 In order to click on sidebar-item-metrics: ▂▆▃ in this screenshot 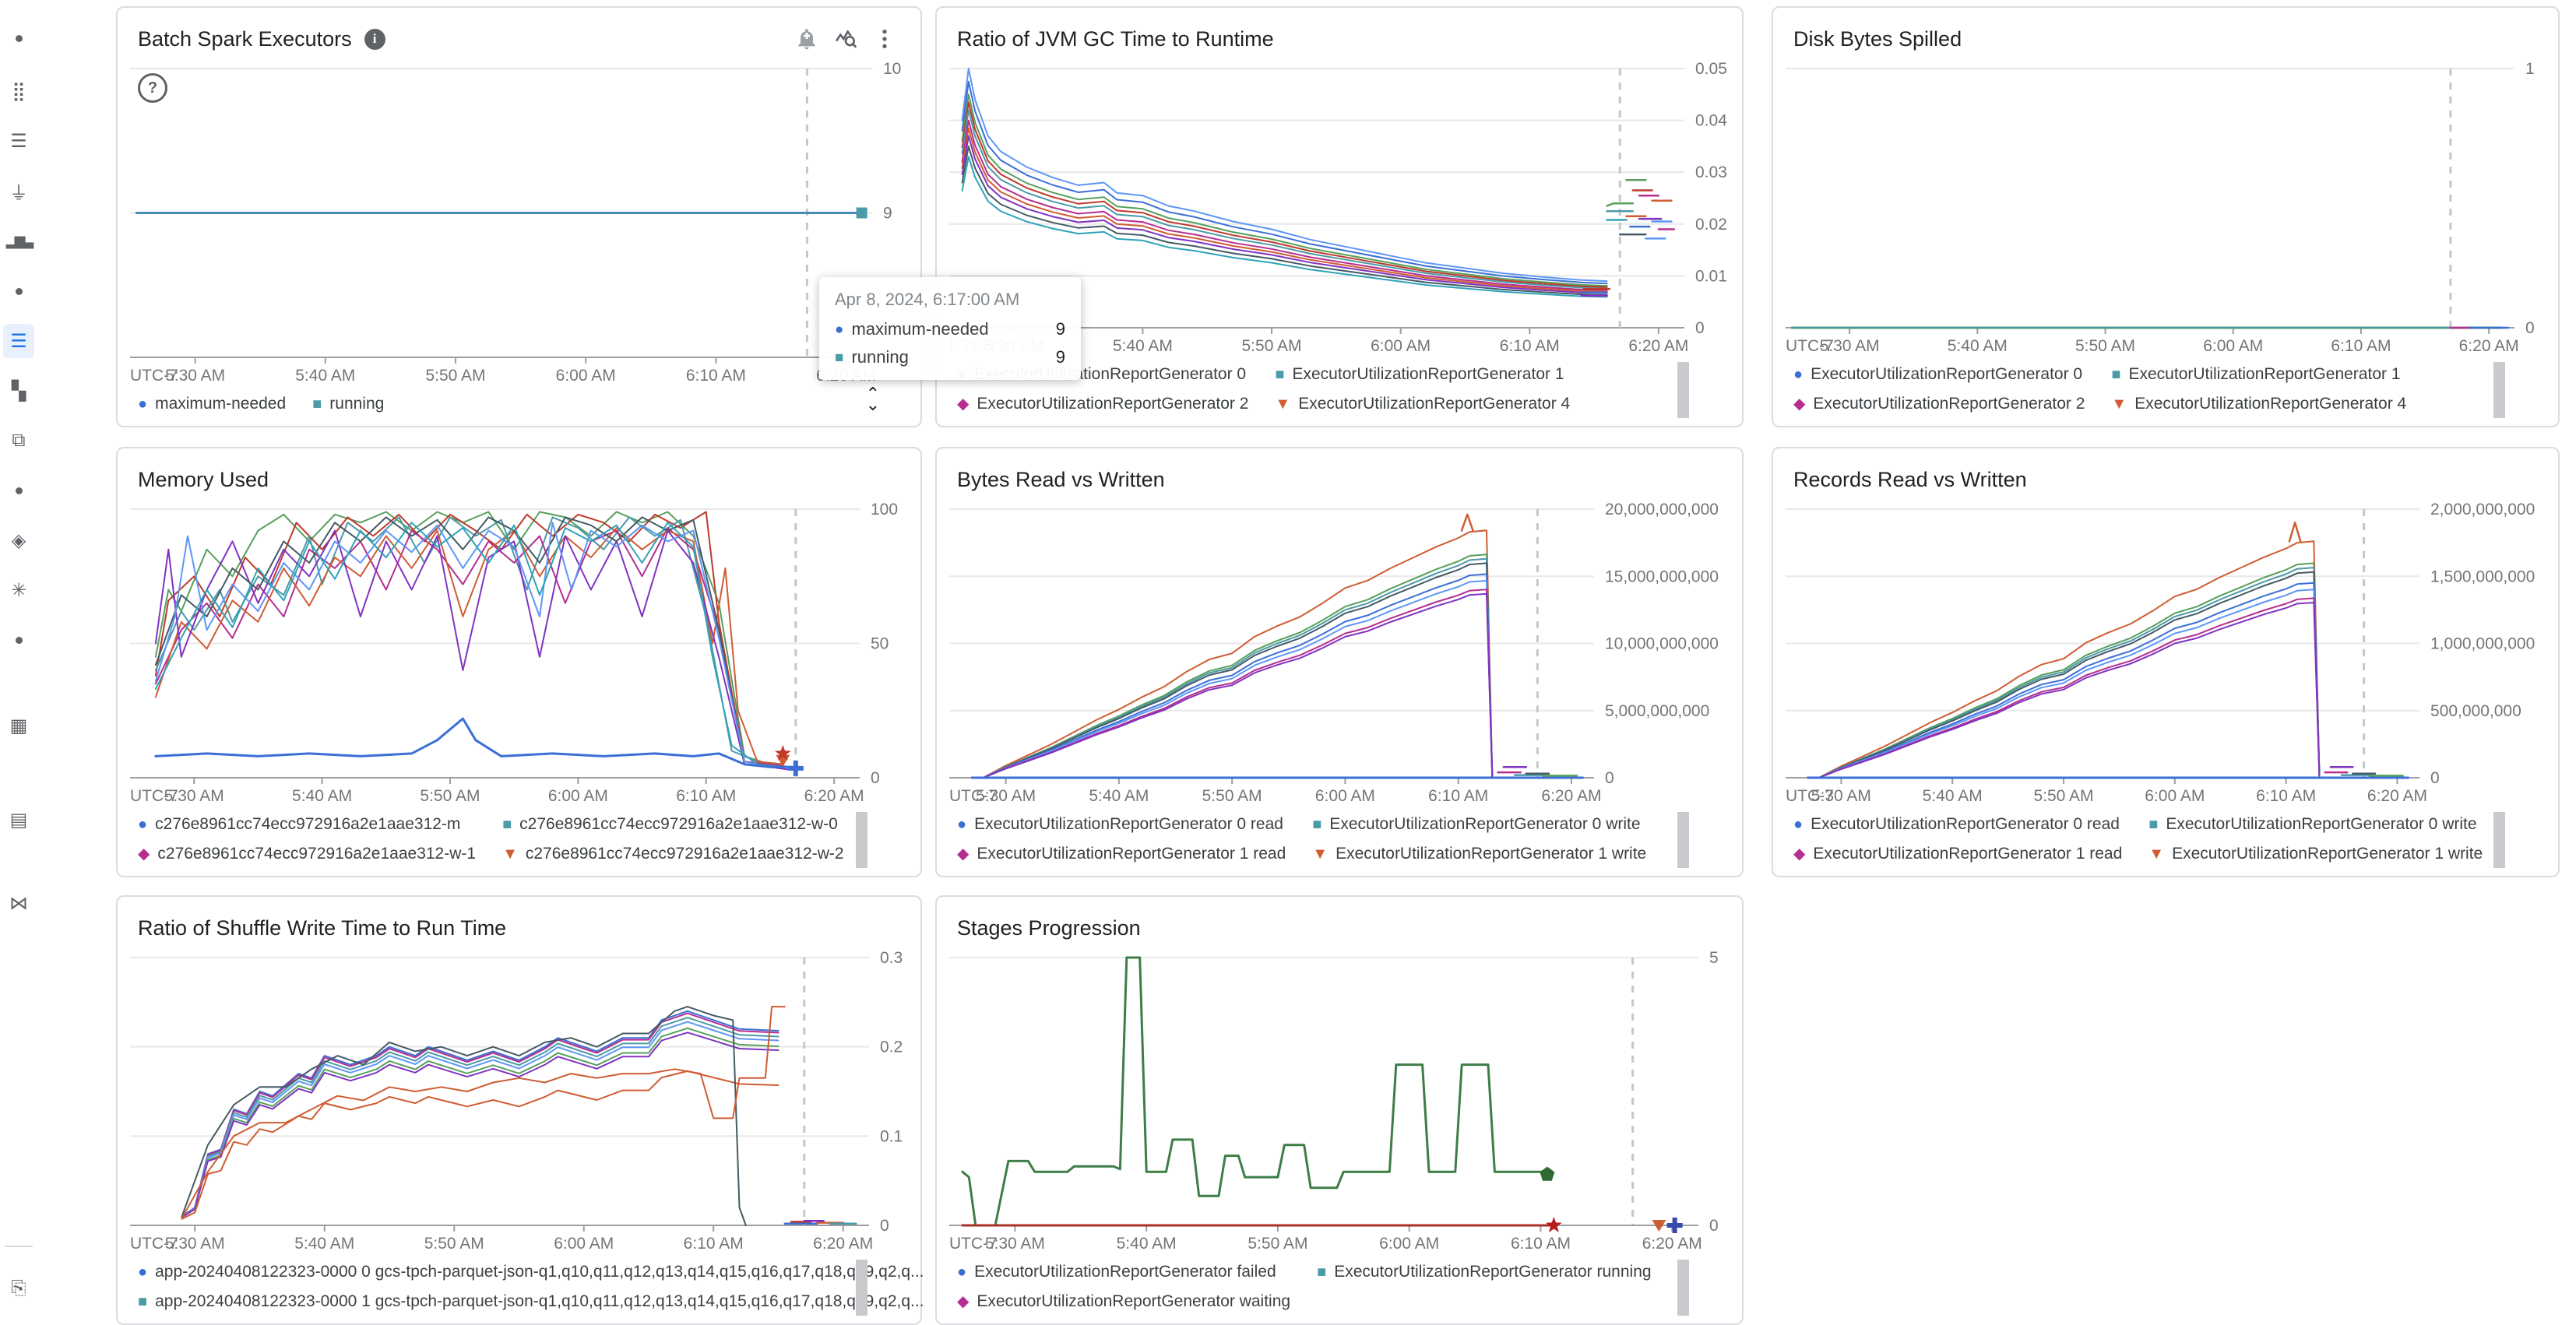, I will do `click(18, 240)`.